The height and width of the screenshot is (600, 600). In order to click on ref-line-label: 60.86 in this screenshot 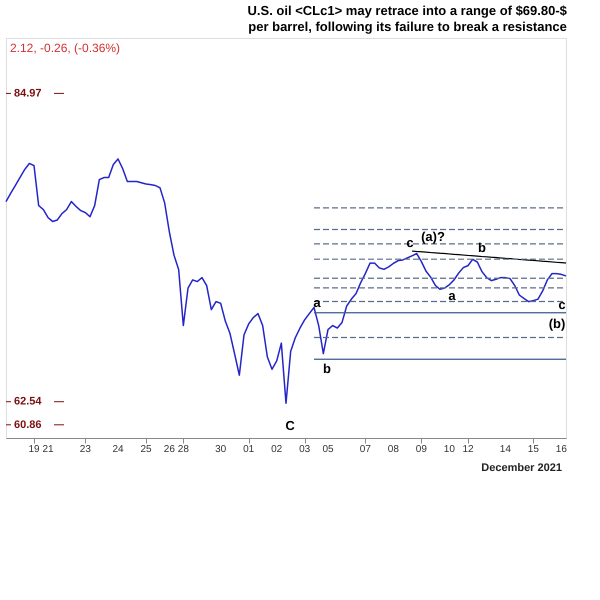, I will do `click(28, 424)`.